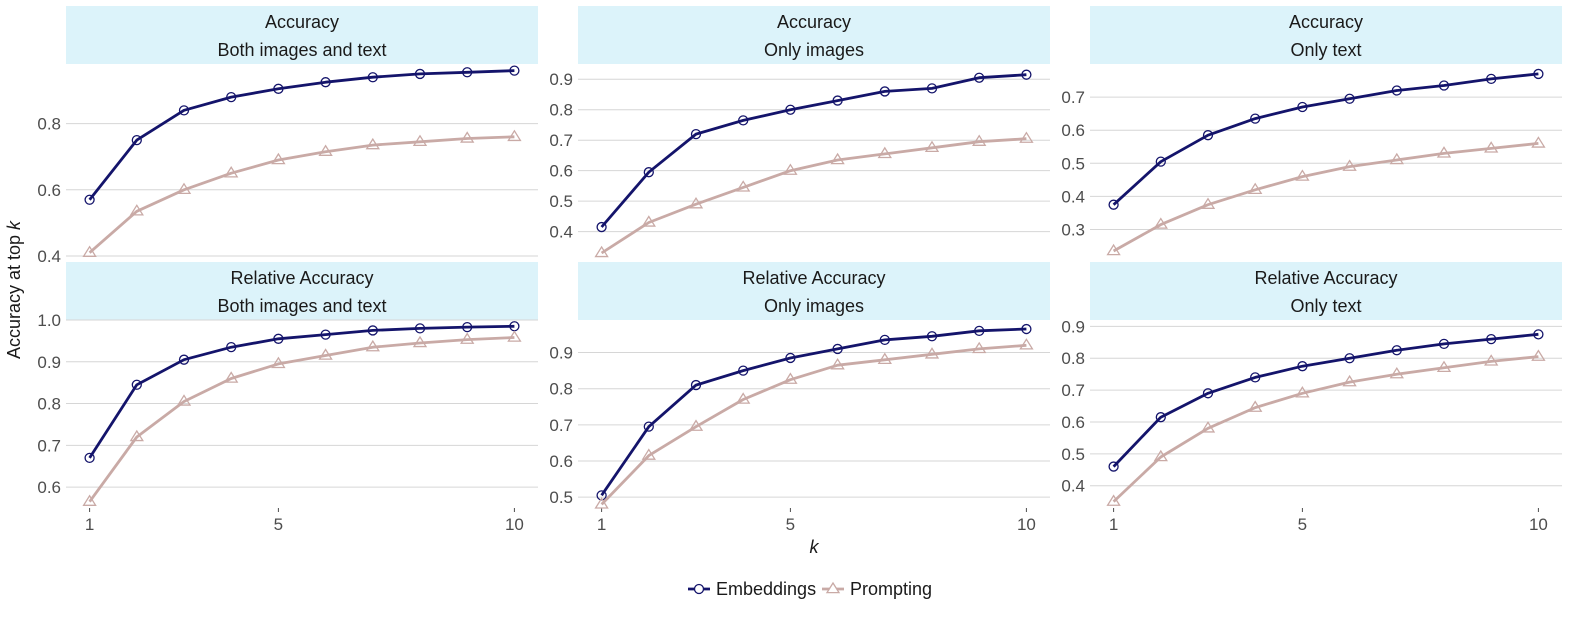  I want to click on panel-2-ytick-label: 0.6, so click(561, 171).